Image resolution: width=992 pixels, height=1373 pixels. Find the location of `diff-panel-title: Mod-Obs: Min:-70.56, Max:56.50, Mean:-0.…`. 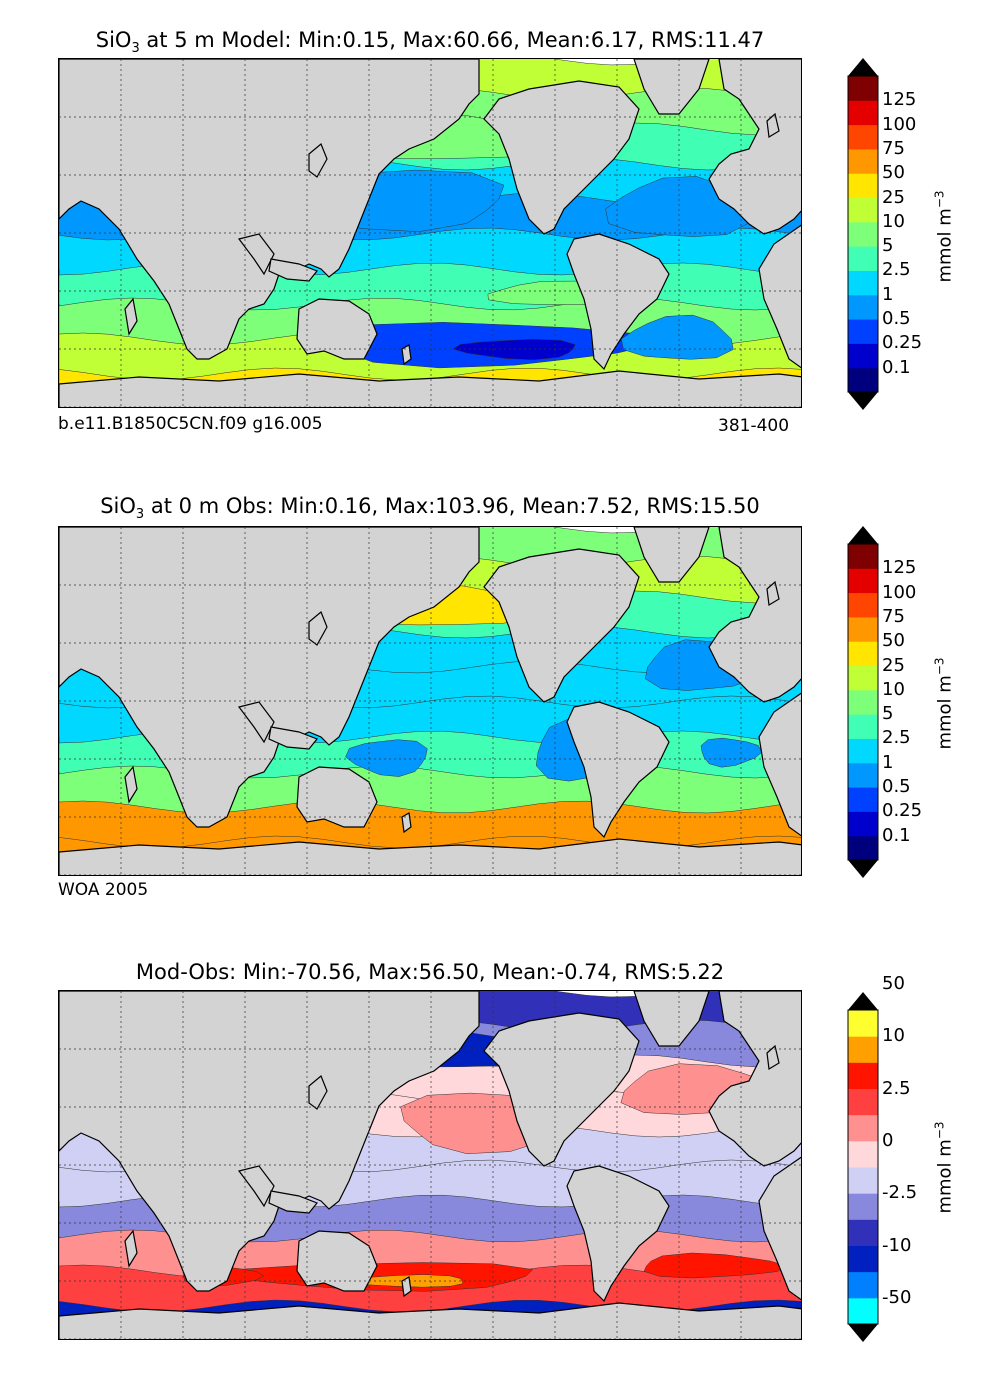

diff-panel-title: Mod-Obs: Min:-70.56, Max:56.50, Mean:-0.… is located at coordinates (430, 972).